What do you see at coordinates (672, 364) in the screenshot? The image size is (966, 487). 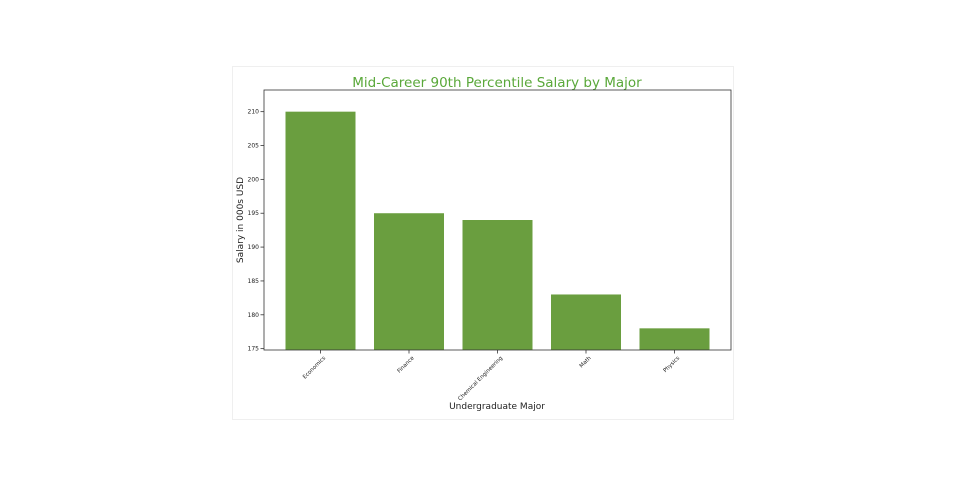 I see `x-tick-label: Physics` at bounding box center [672, 364].